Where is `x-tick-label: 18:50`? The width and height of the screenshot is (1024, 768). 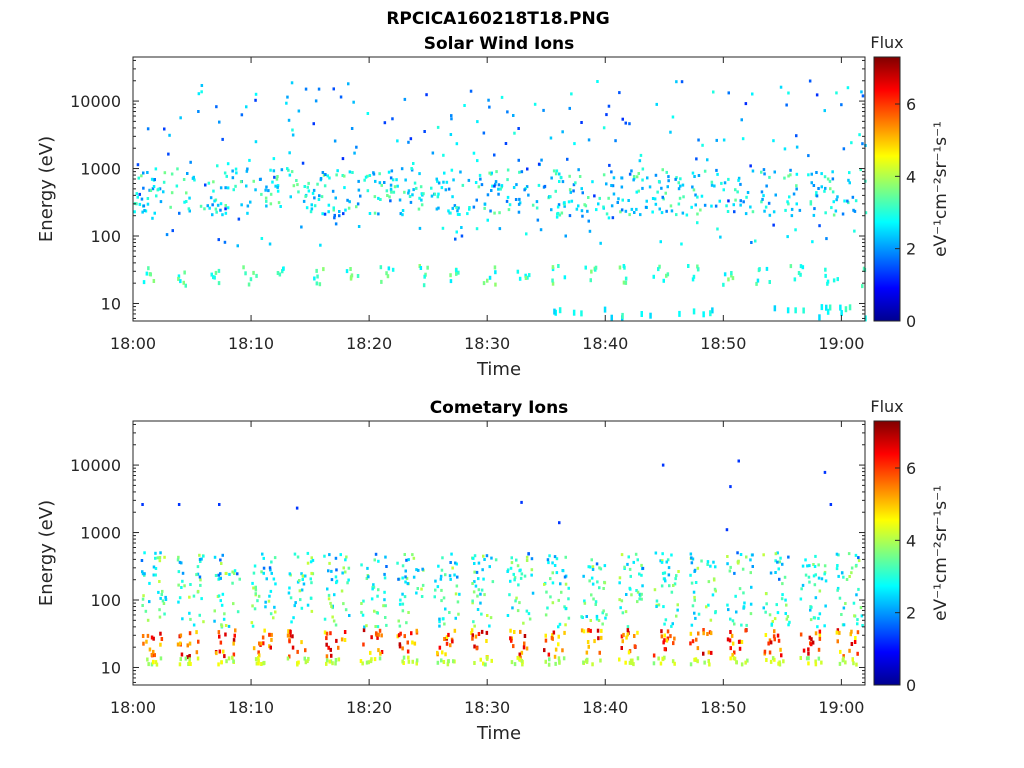
x-tick-label: 18:50 is located at coordinates (723, 707).